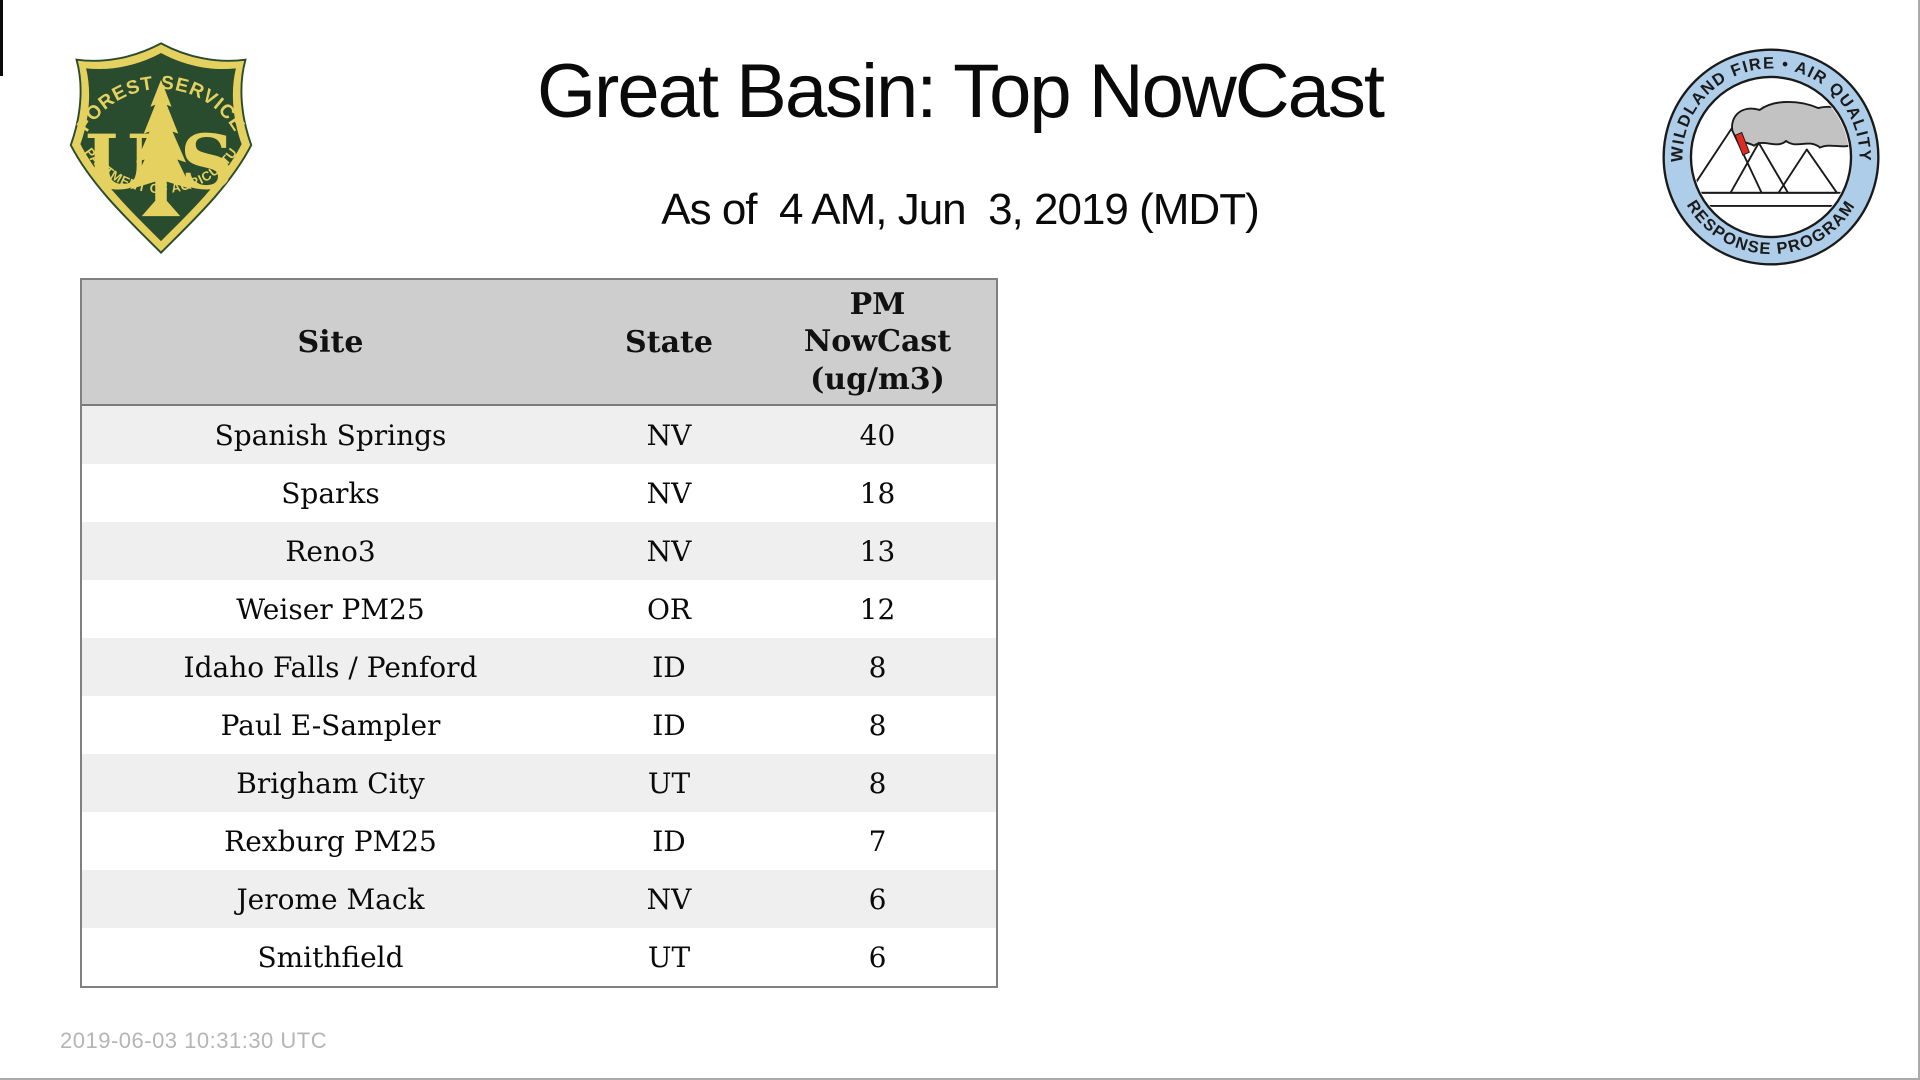 This screenshot has width=1920, height=1080. I want to click on table-row: Paul E-Sampler ID 8, so click(539, 725).